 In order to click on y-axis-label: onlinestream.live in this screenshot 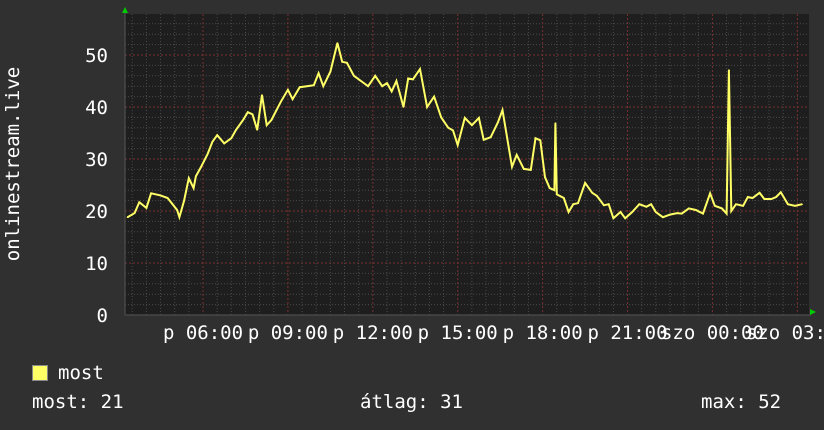, I will do `click(13, 164)`.